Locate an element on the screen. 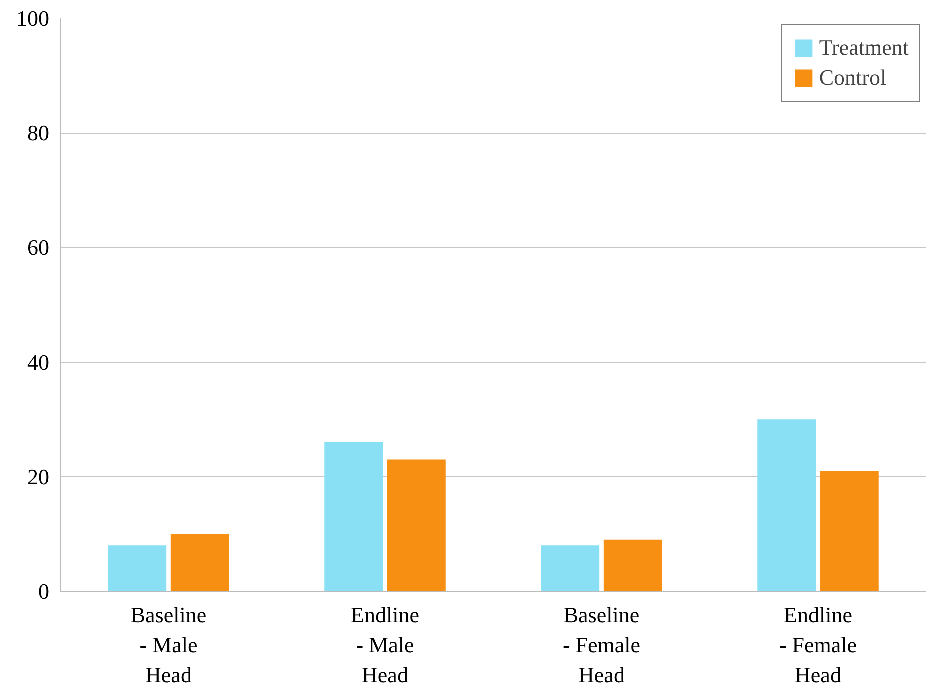  x-tick-label: Endline - Female Head is located at coordinates (818, 645).